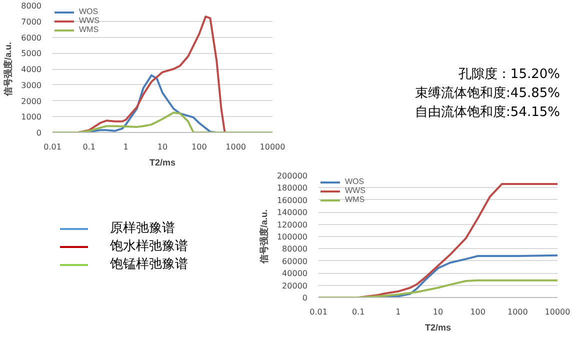  I want to click on text: 束缚流体饱和度:45.85%, so click(487, 94).